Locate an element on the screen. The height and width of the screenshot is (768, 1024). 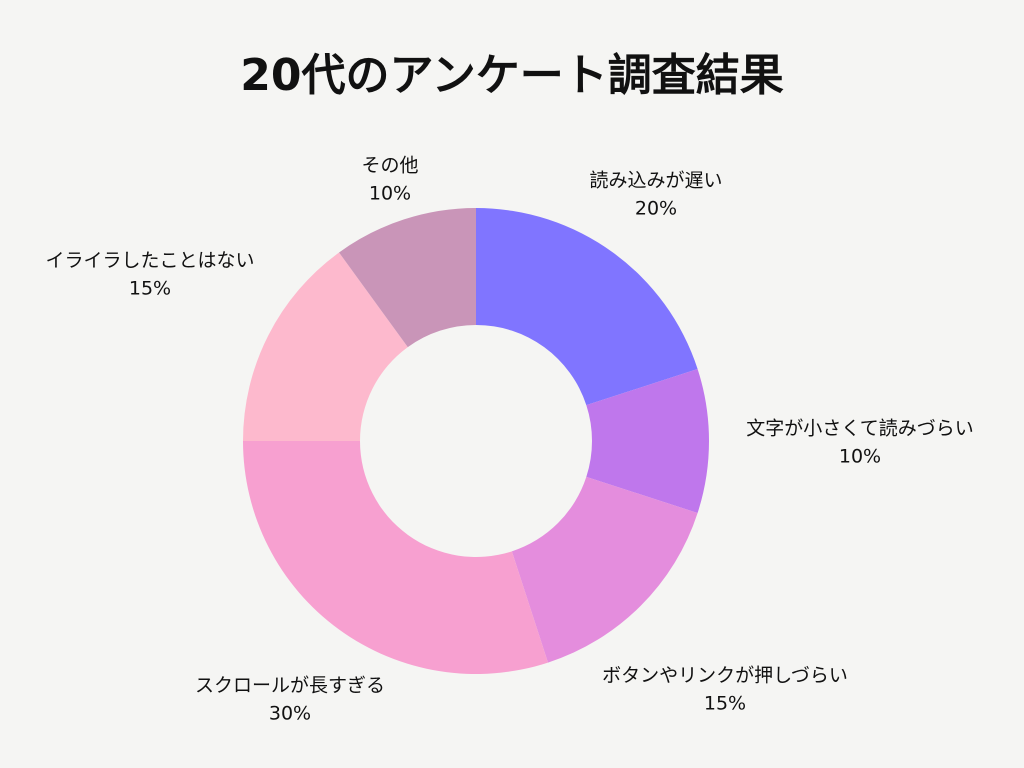
slice-label: その他 is located at coordinates (389, 166).